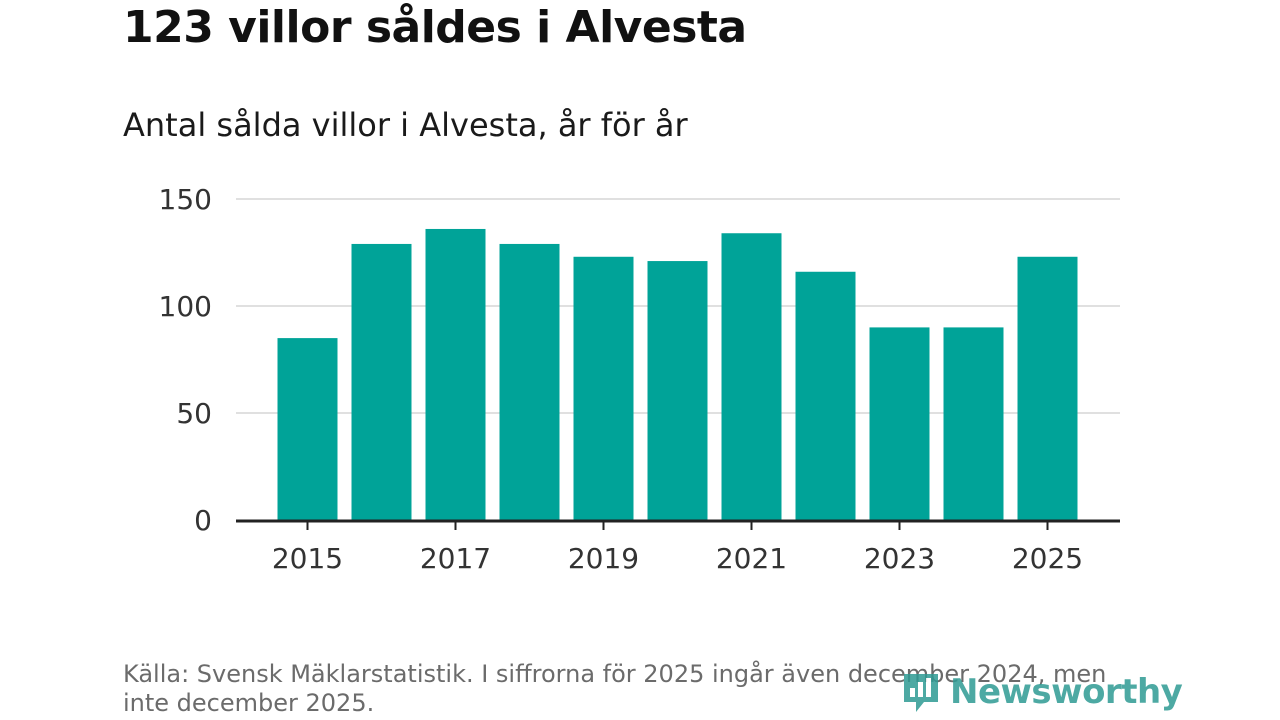 The width and height of the screenshot is (1280, 720). I want to click on bar-2021, so click(751, 377).